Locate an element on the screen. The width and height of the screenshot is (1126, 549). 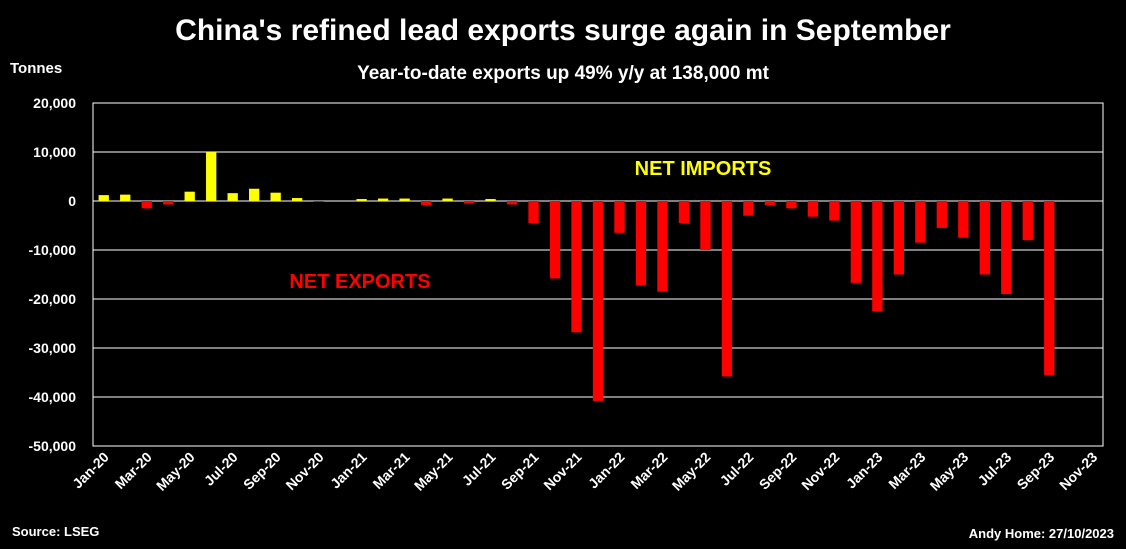
x-tick-label: Jul-23 is located at coordinates (994, 469).